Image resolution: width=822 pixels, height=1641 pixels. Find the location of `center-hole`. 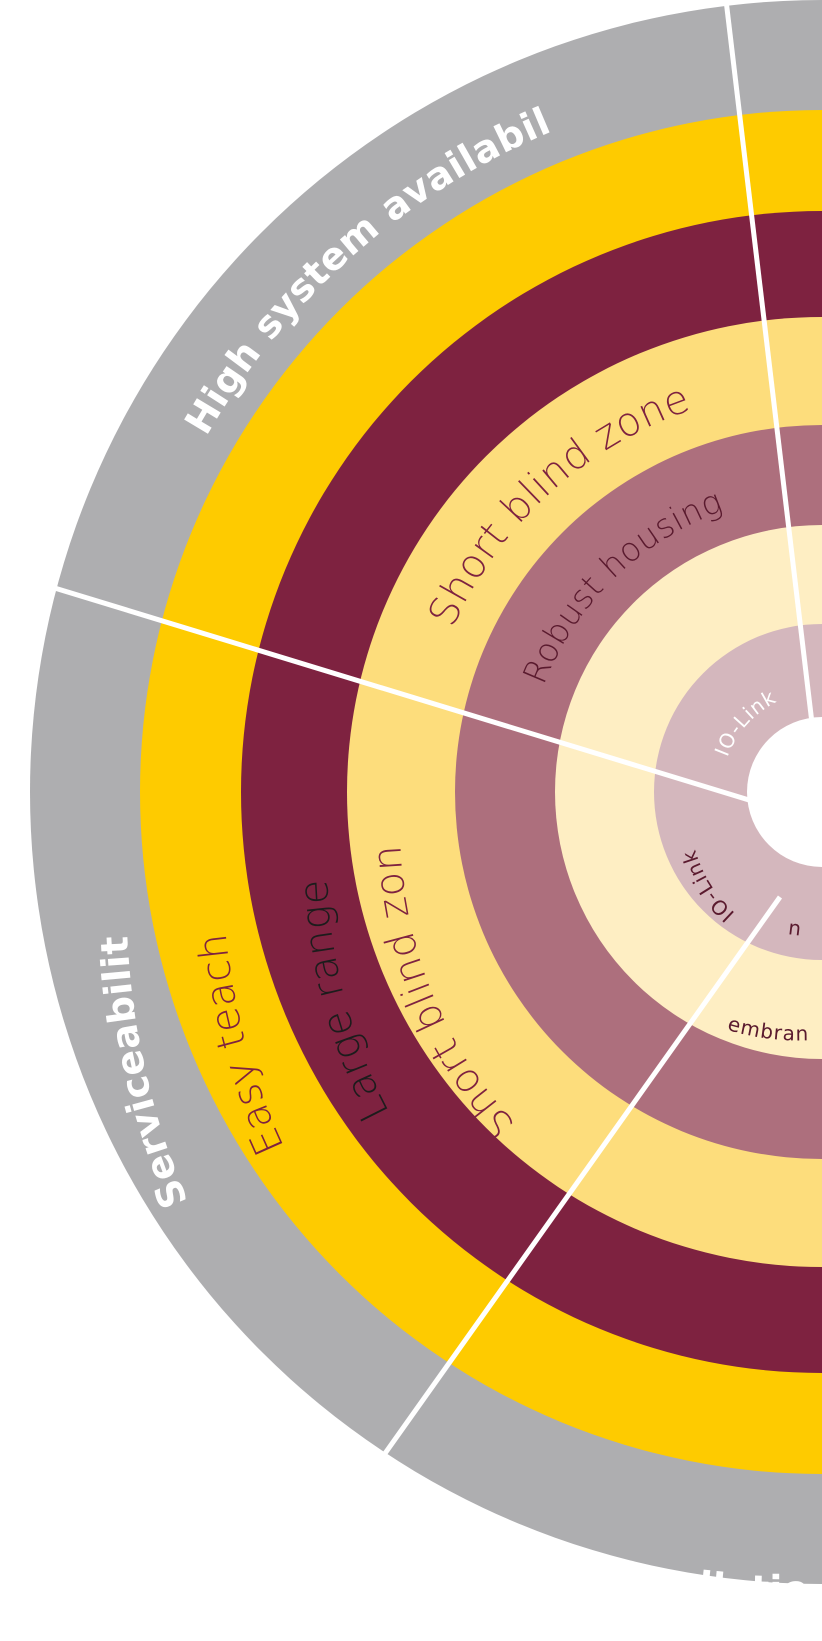

center-hole is located at coordinates (784, 792).